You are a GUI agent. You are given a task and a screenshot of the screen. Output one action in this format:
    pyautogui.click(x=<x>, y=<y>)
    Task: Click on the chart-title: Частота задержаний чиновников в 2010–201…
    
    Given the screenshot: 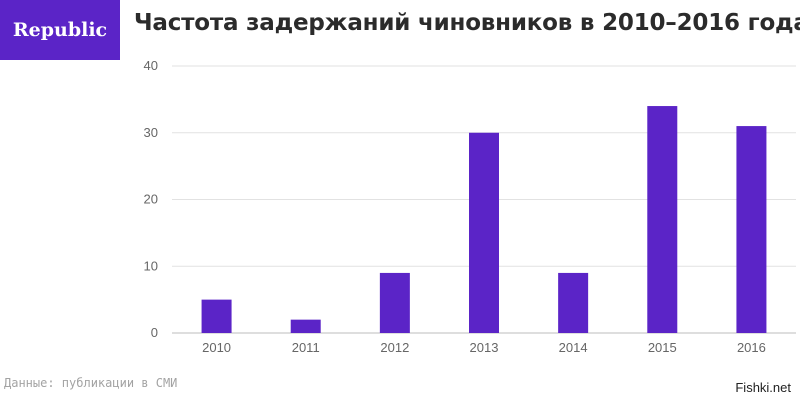 What is the action you would take?
    pyautogui.click(x=467, y=23)
    